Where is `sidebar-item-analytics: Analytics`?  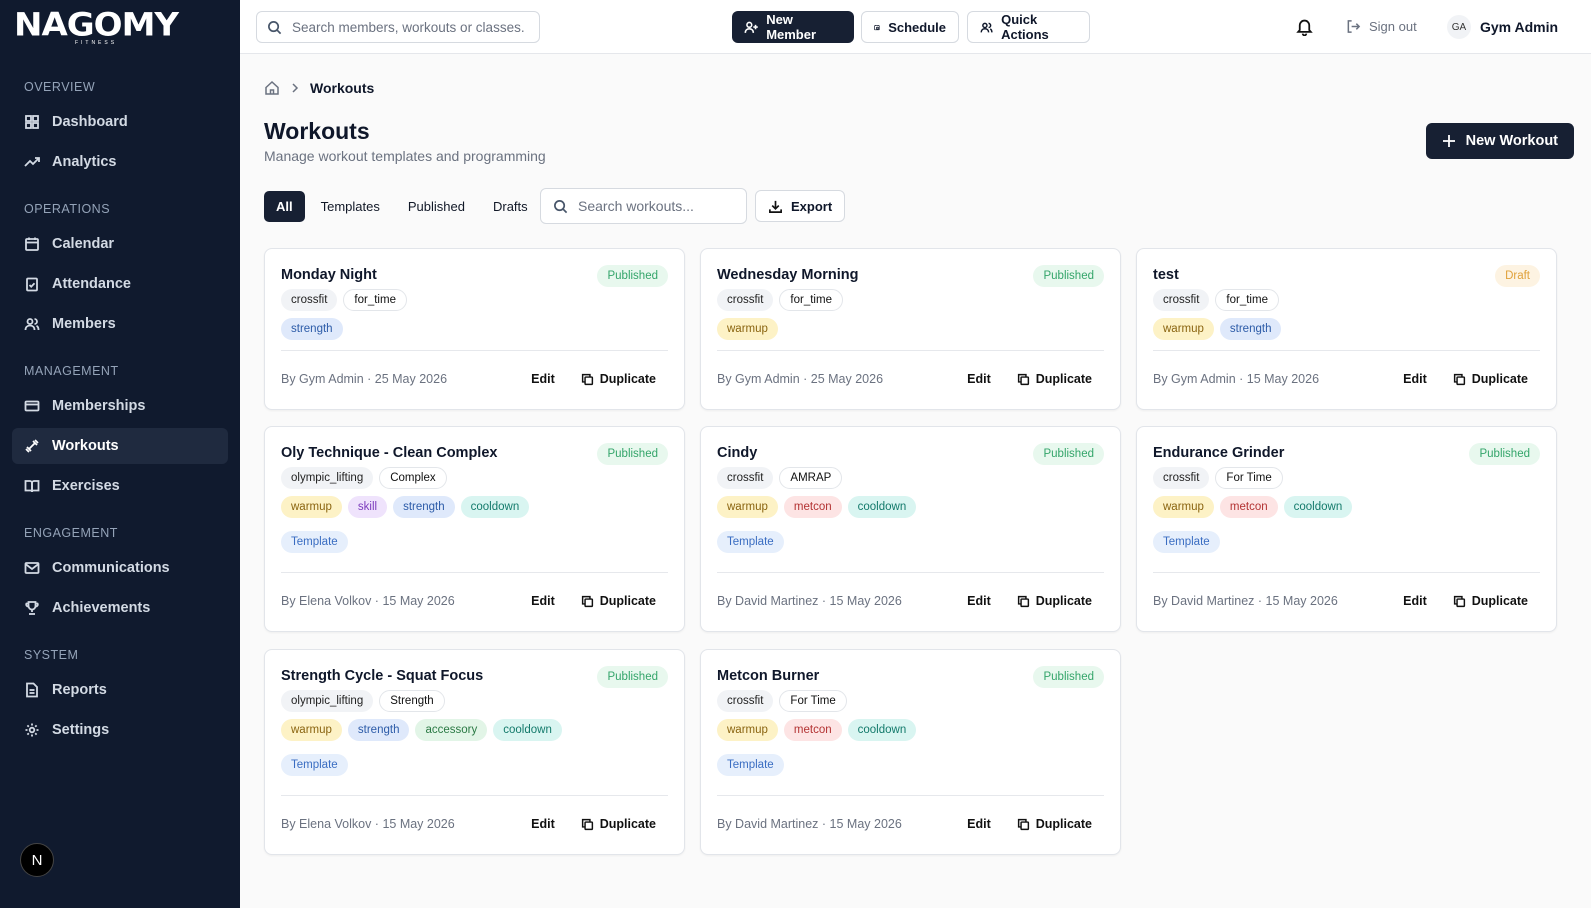
sidebar-item-analytics: Analytics is located at coordinates (120, 162).